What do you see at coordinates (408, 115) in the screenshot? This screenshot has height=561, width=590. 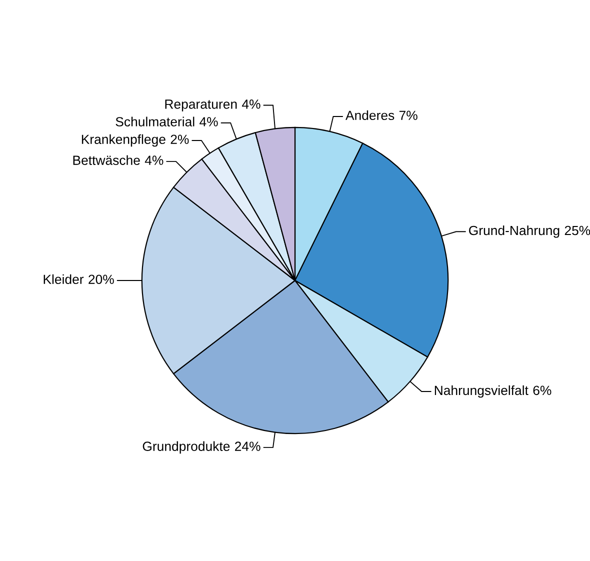 I see `data-label: 7%` at bounding box center [408, 115].